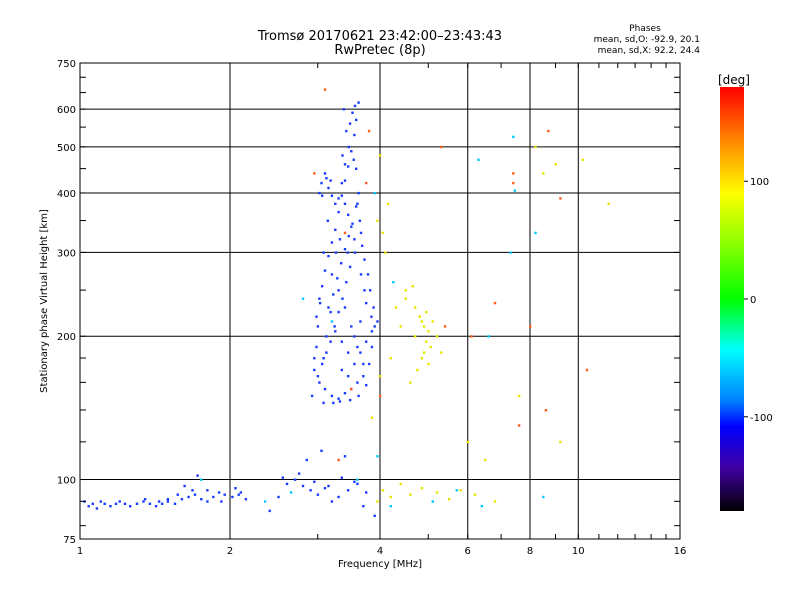  Describe the element at coordinates (379, 50) in the screenshot. I see `chart-subtitle: RwPretec (8p)` at that location.